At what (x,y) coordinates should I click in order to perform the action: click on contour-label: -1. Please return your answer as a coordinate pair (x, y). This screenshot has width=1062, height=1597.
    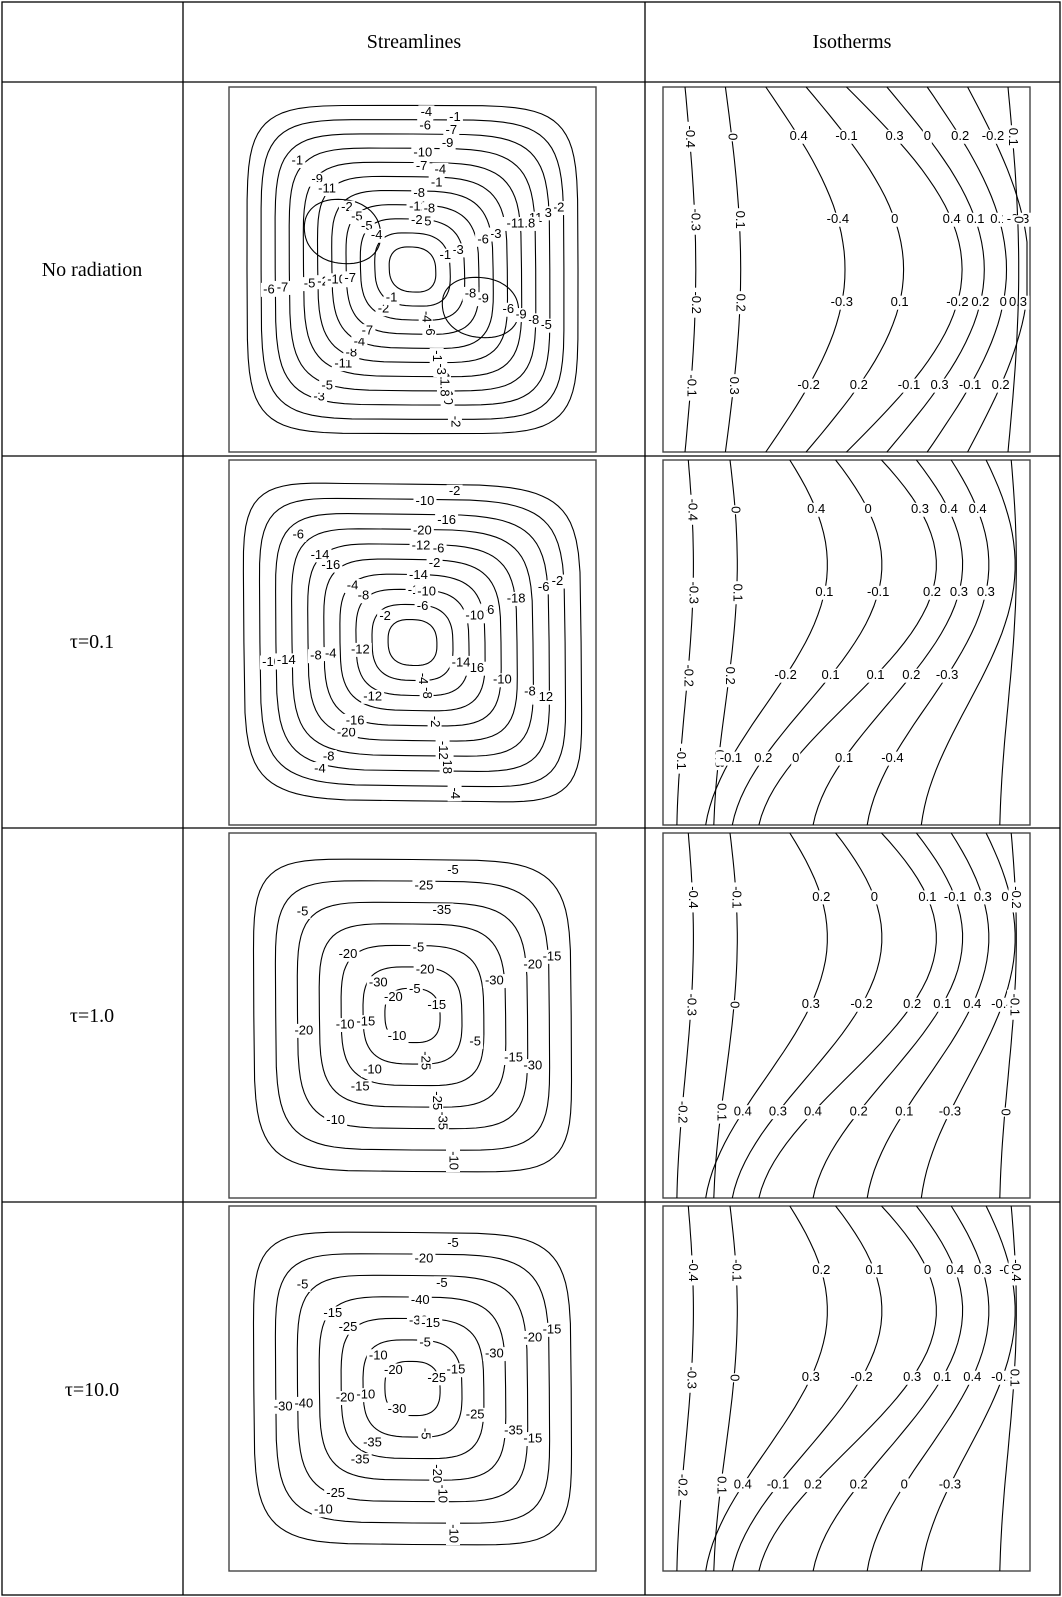
    Looking at the image, I should click on (392, 297).